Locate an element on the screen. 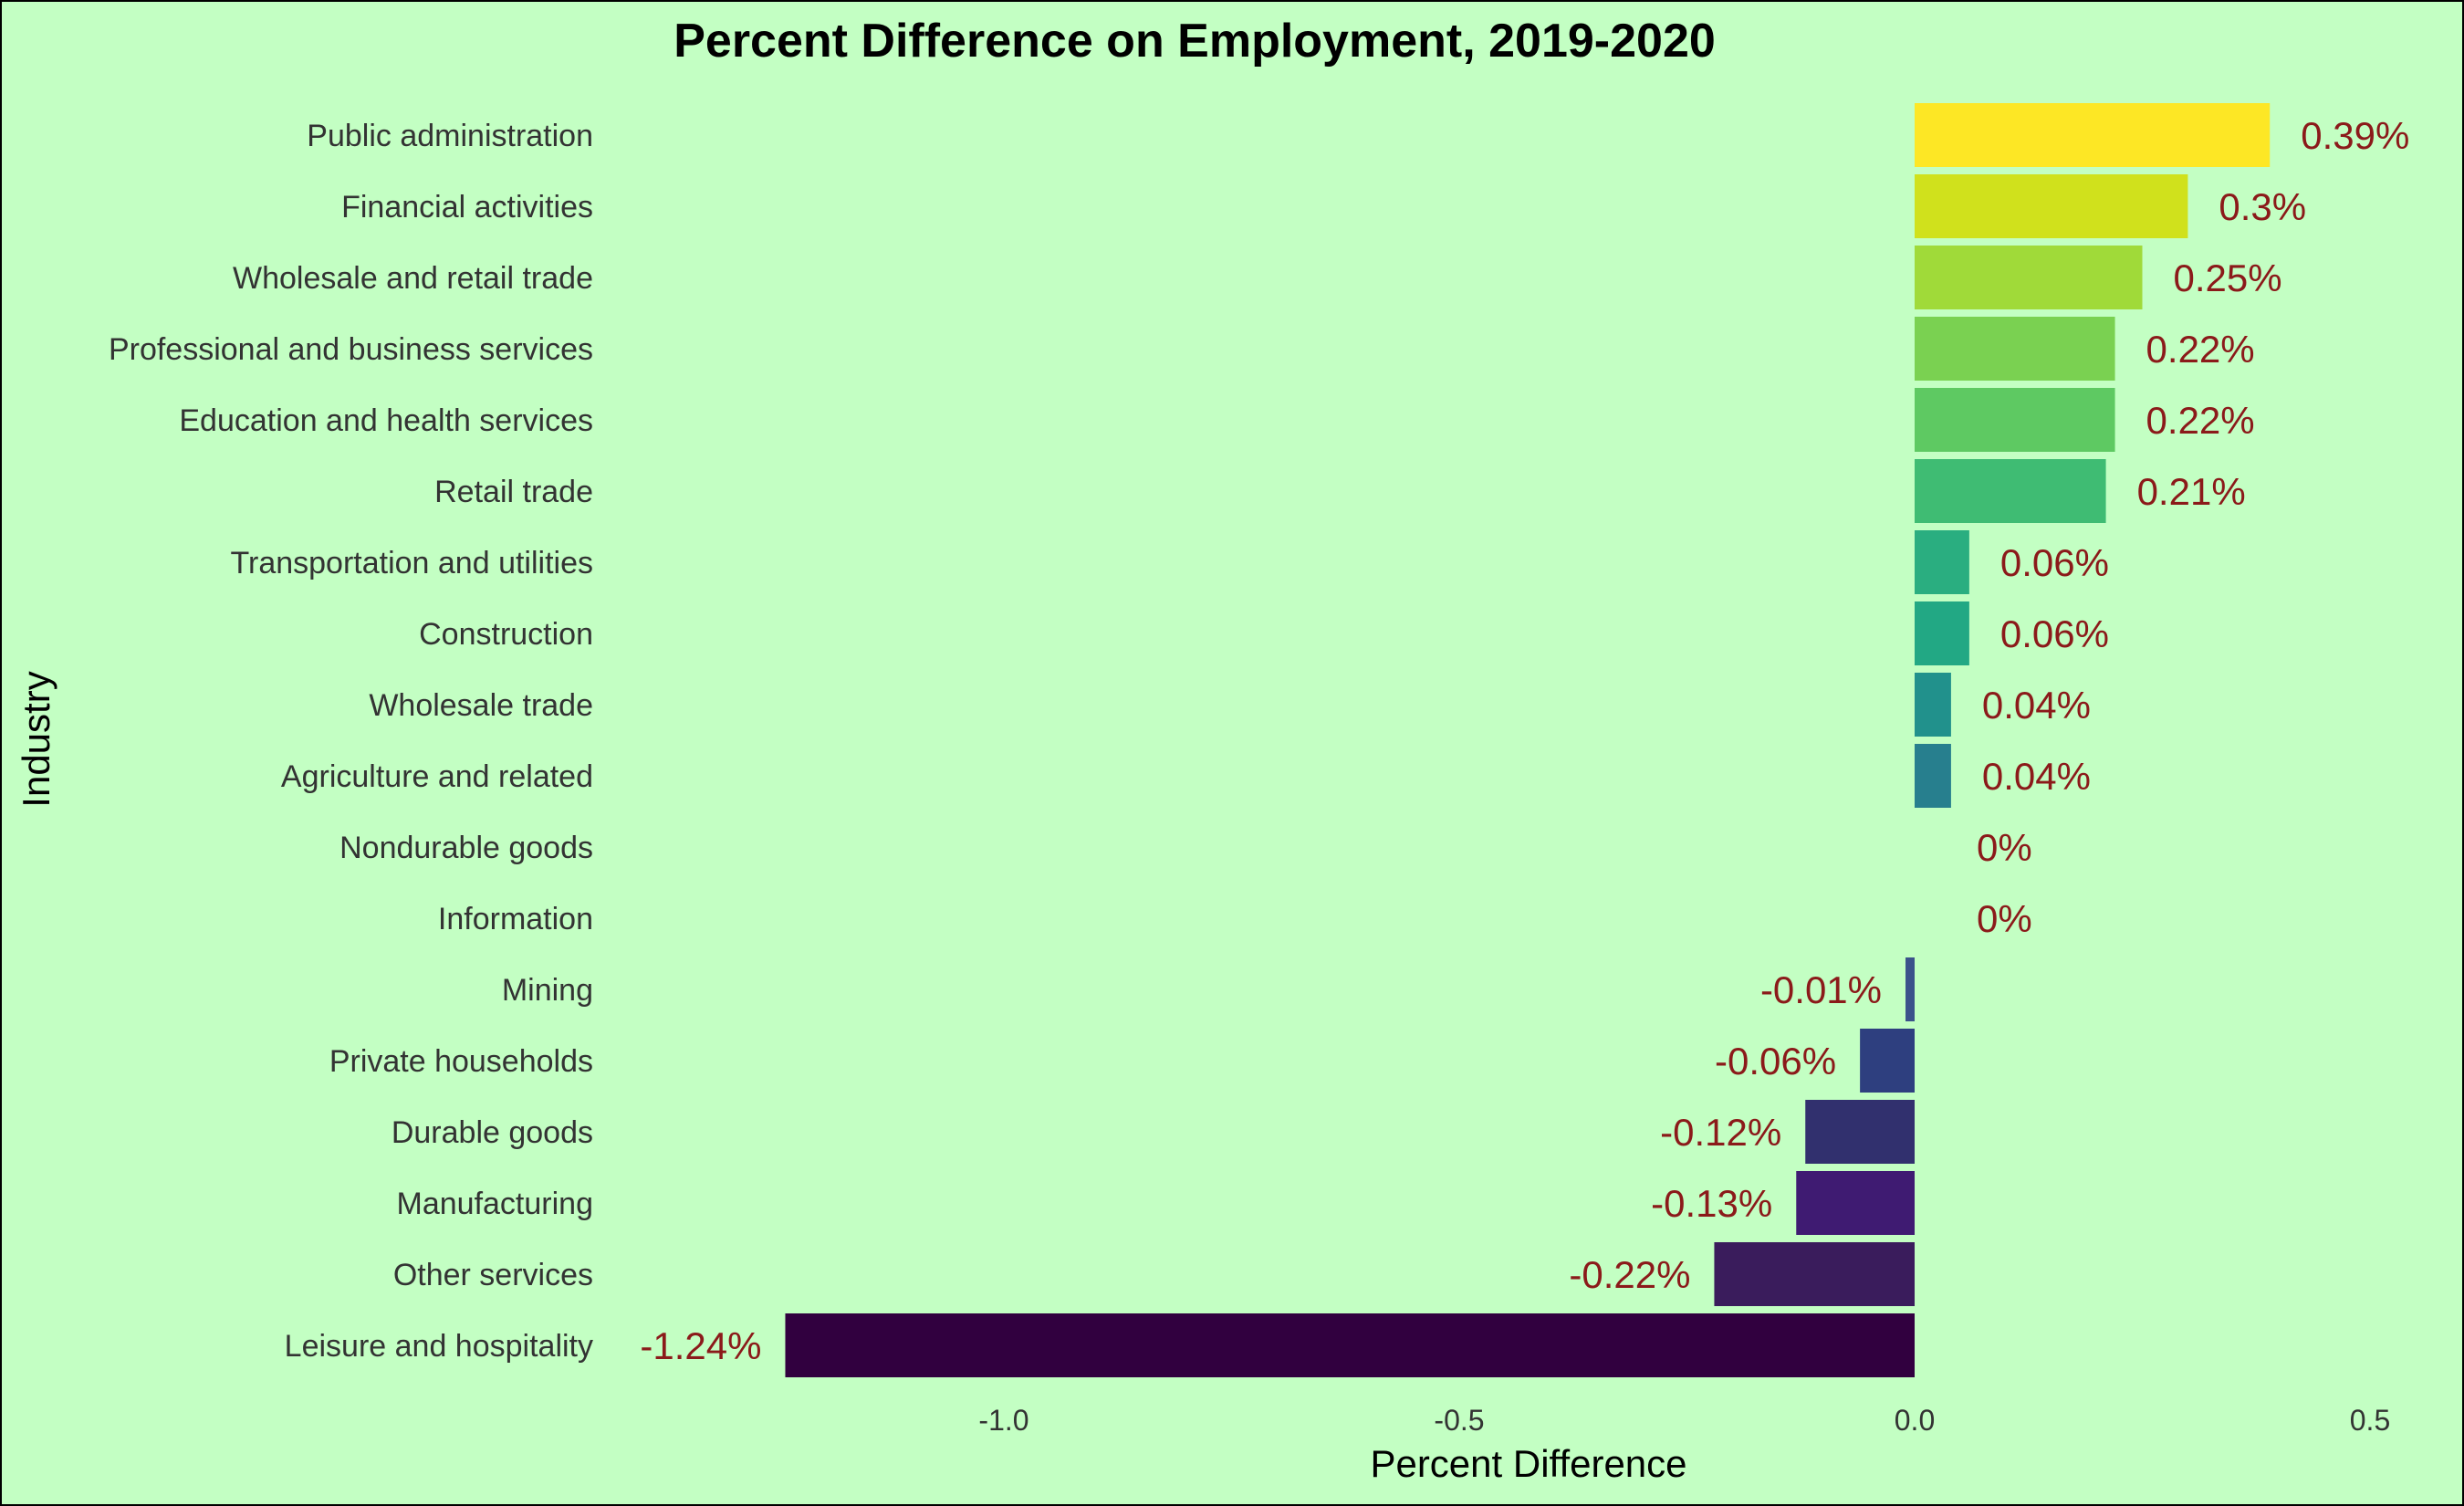  category-label: Leisure and hospitality is located at coordinates (439, 1346).